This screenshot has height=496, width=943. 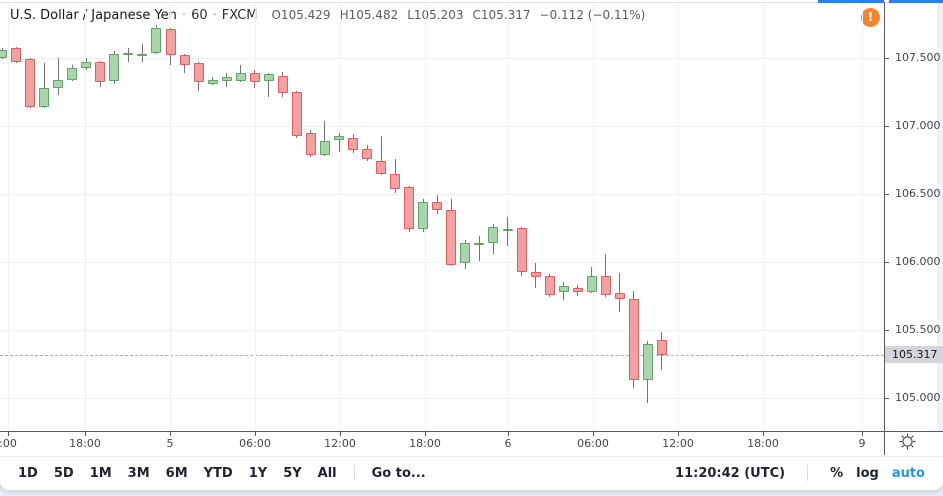 I want to click on range-button-3m: 3M, so click(x=138, y=473).